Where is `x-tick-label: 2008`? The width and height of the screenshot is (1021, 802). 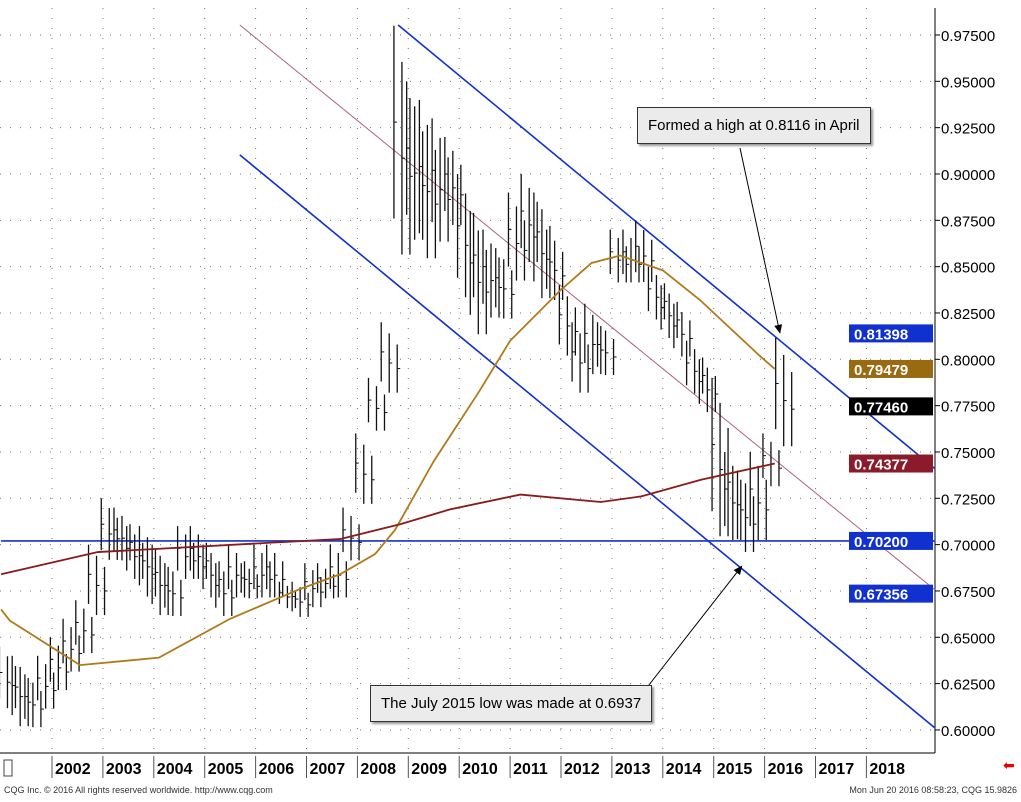 x-tick-label: 2008 is located at coordinates (378, 769).